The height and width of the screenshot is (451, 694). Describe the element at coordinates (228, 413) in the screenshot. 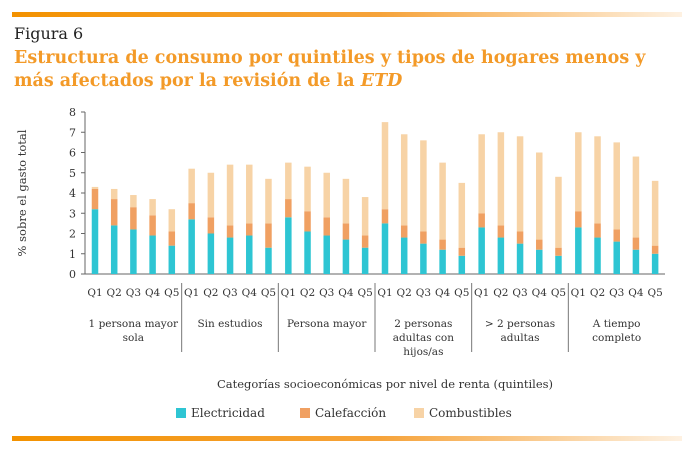

I see `legend-label-electricidad: Electricidad` at that location.